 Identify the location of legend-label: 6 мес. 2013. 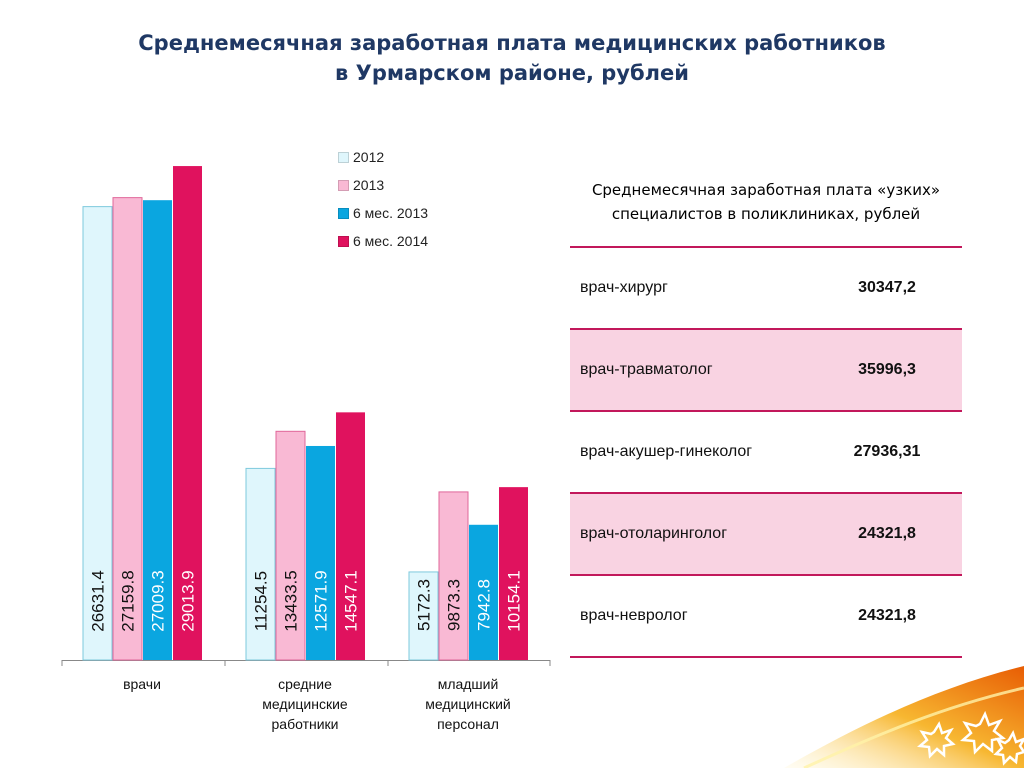
(391, 213).